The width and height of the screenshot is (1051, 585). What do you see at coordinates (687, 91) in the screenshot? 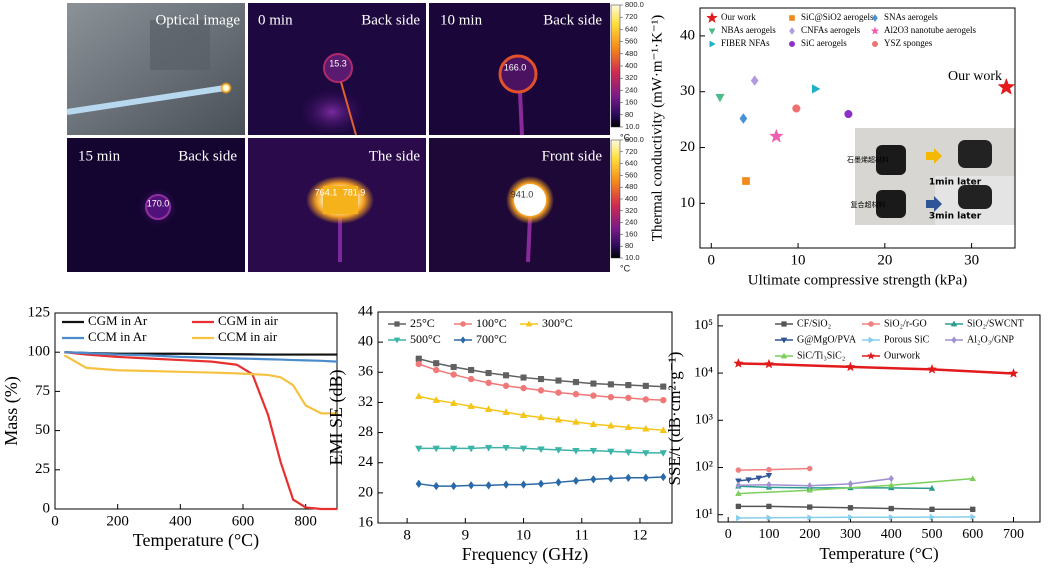
I see `y-tick-label: 30` at bounding box center [687, 91].